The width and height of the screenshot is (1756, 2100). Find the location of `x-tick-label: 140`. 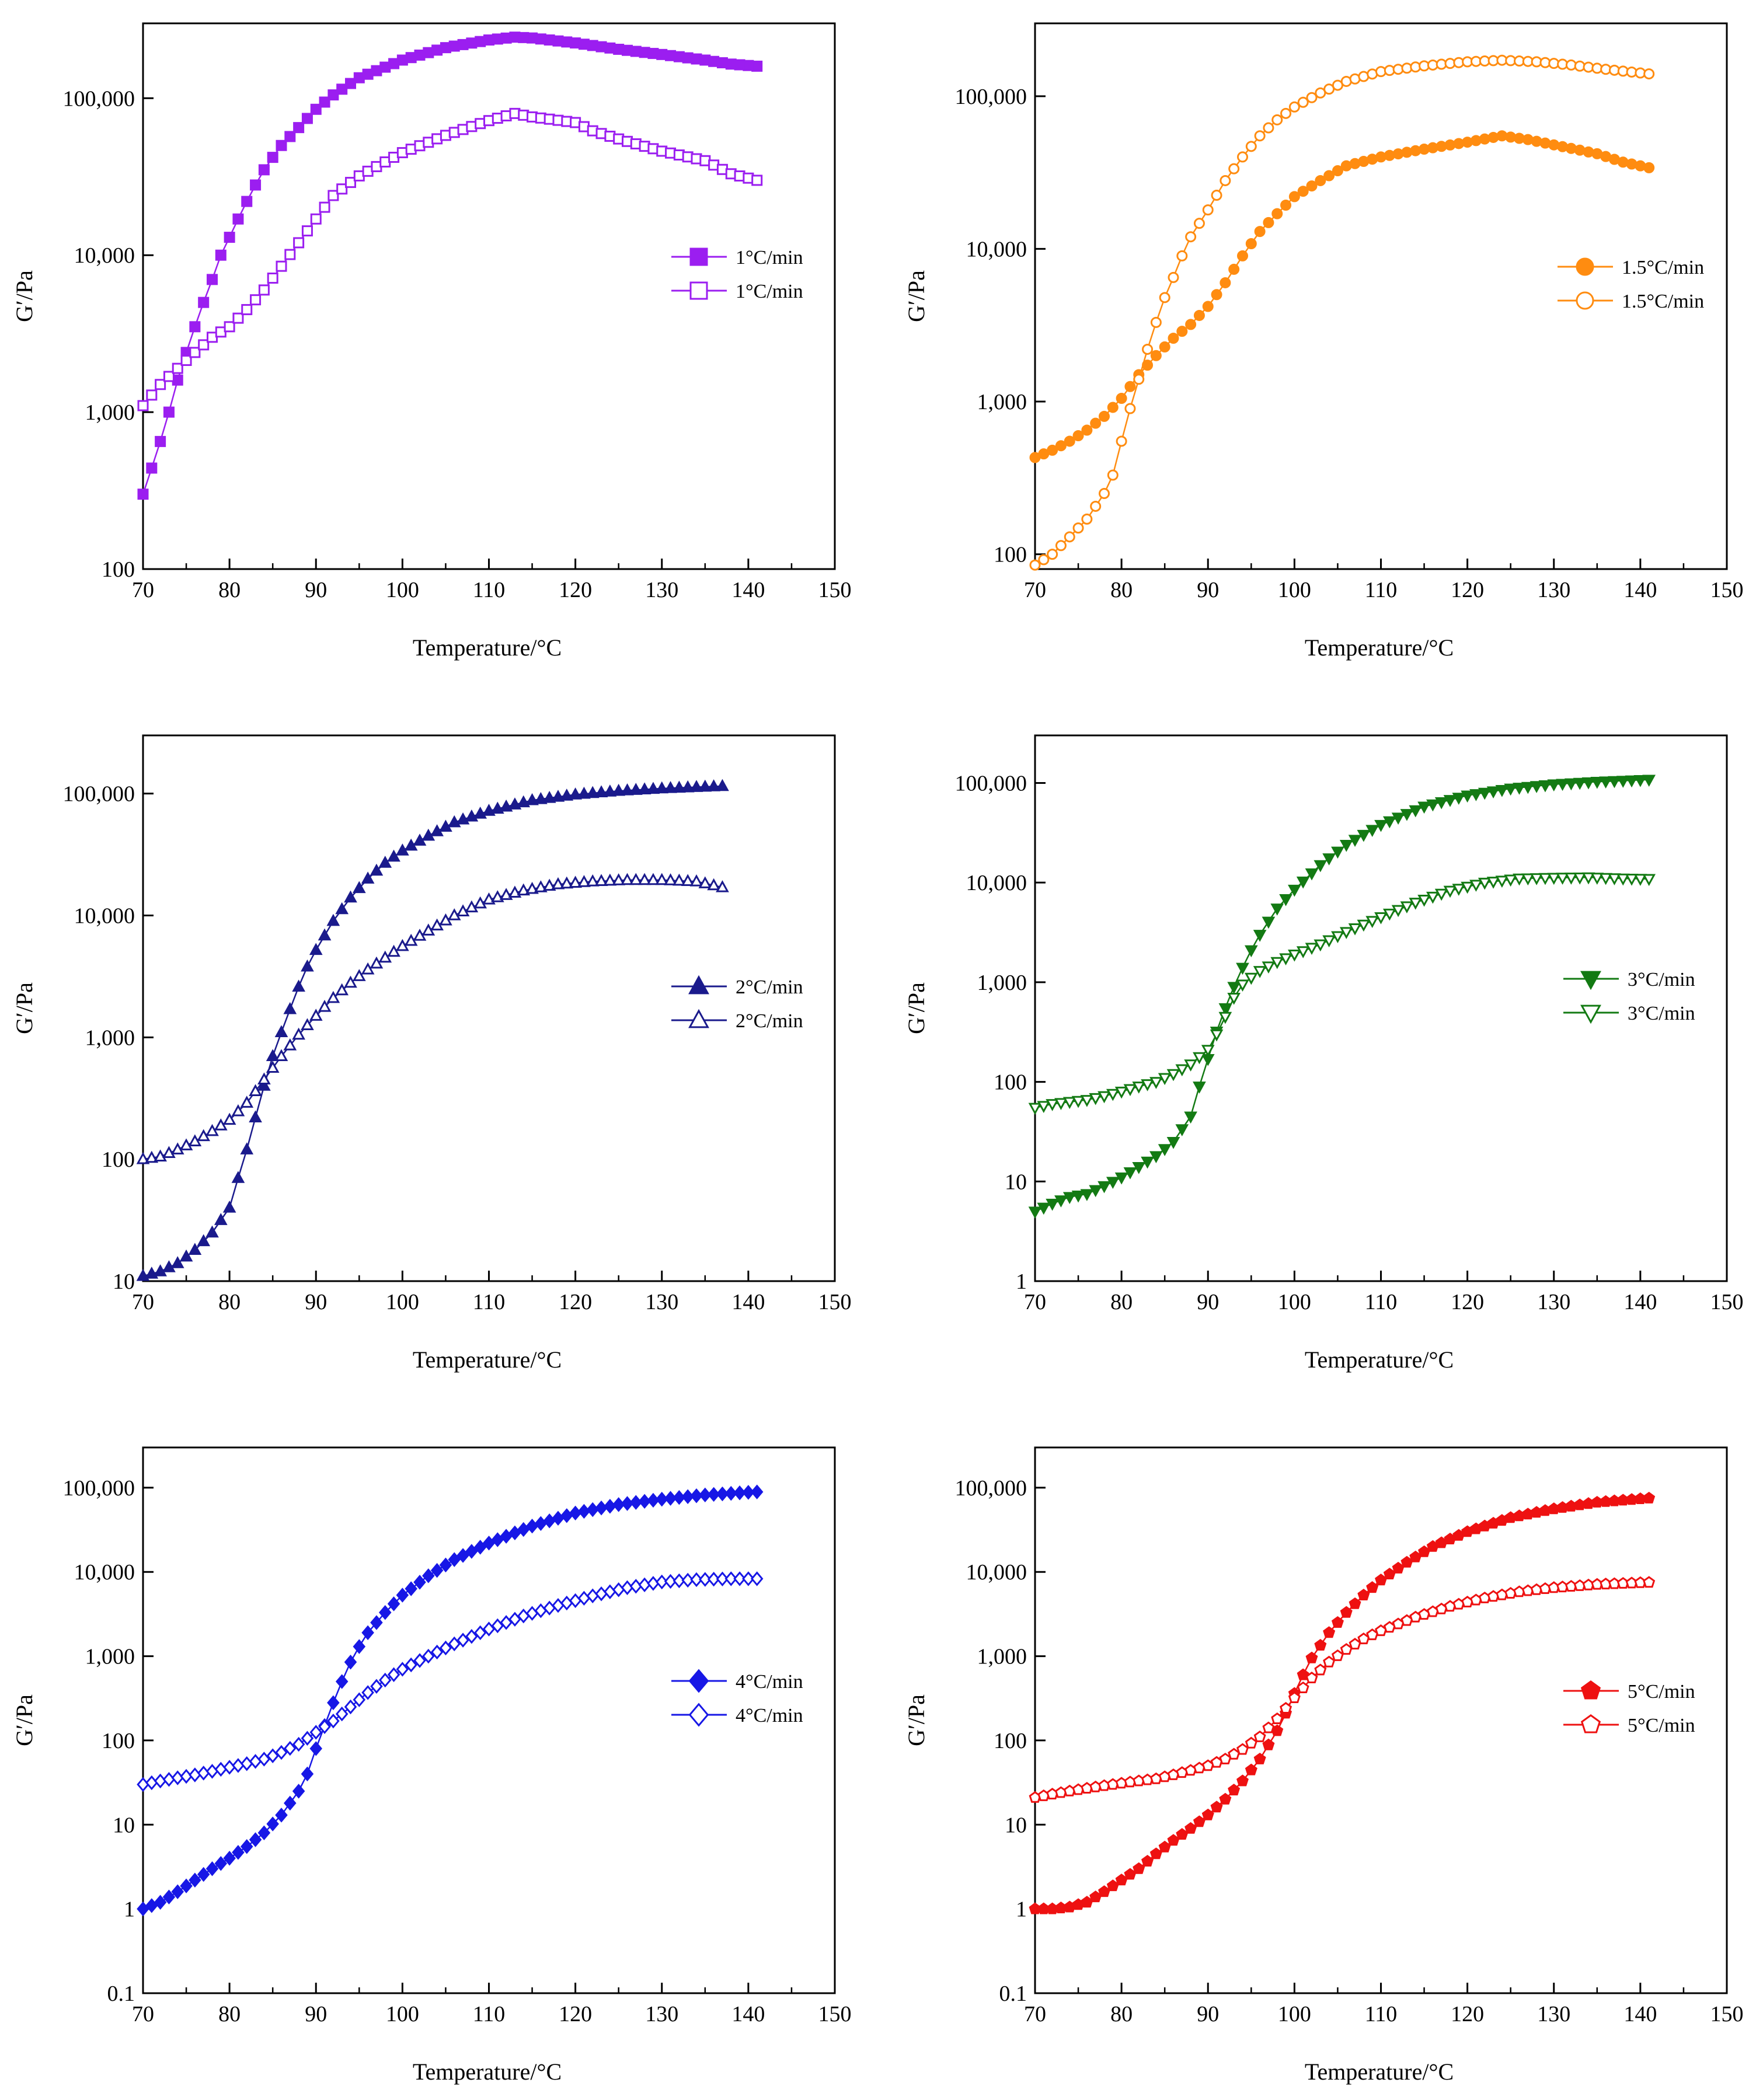

x-tick-label: 140 is located at coordinates (1640, 590).